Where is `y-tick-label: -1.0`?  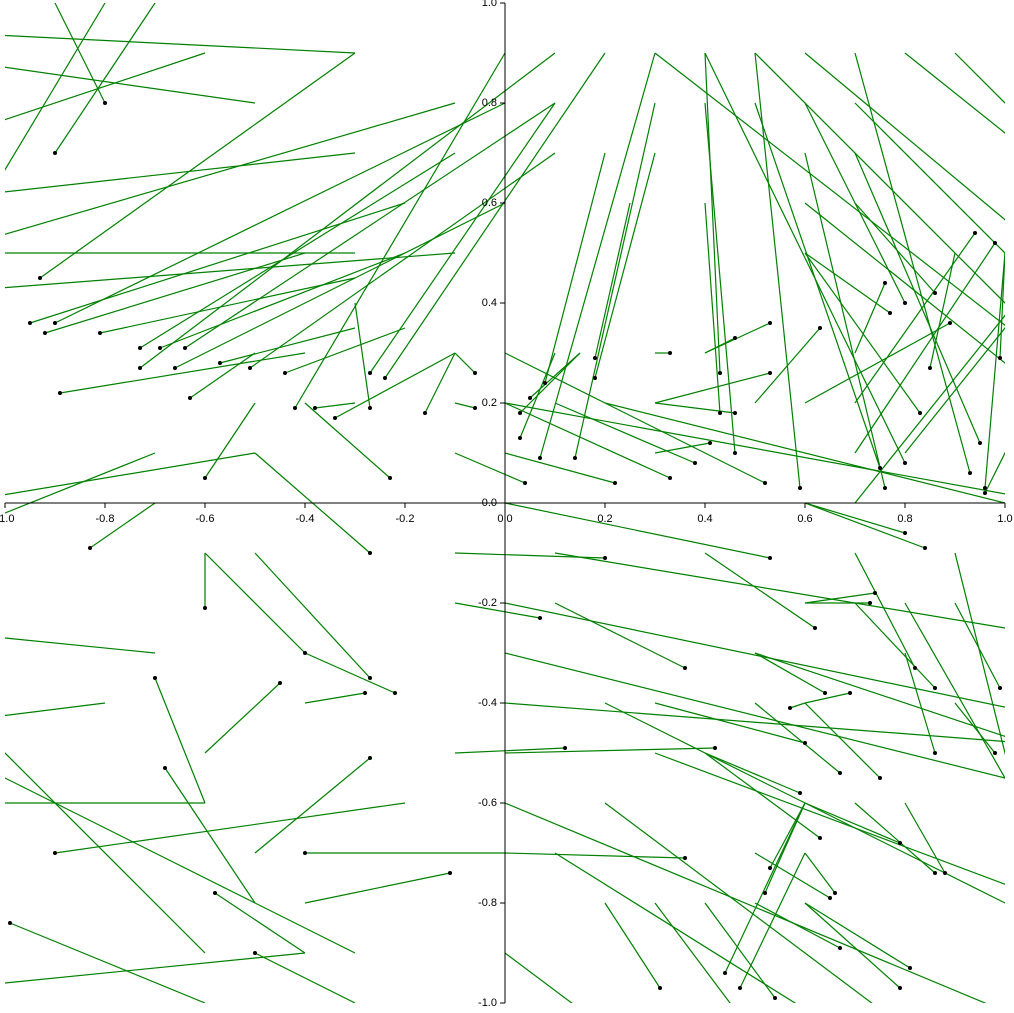 y-tick-label: -1.0 is located at coordinates (487, 1003).